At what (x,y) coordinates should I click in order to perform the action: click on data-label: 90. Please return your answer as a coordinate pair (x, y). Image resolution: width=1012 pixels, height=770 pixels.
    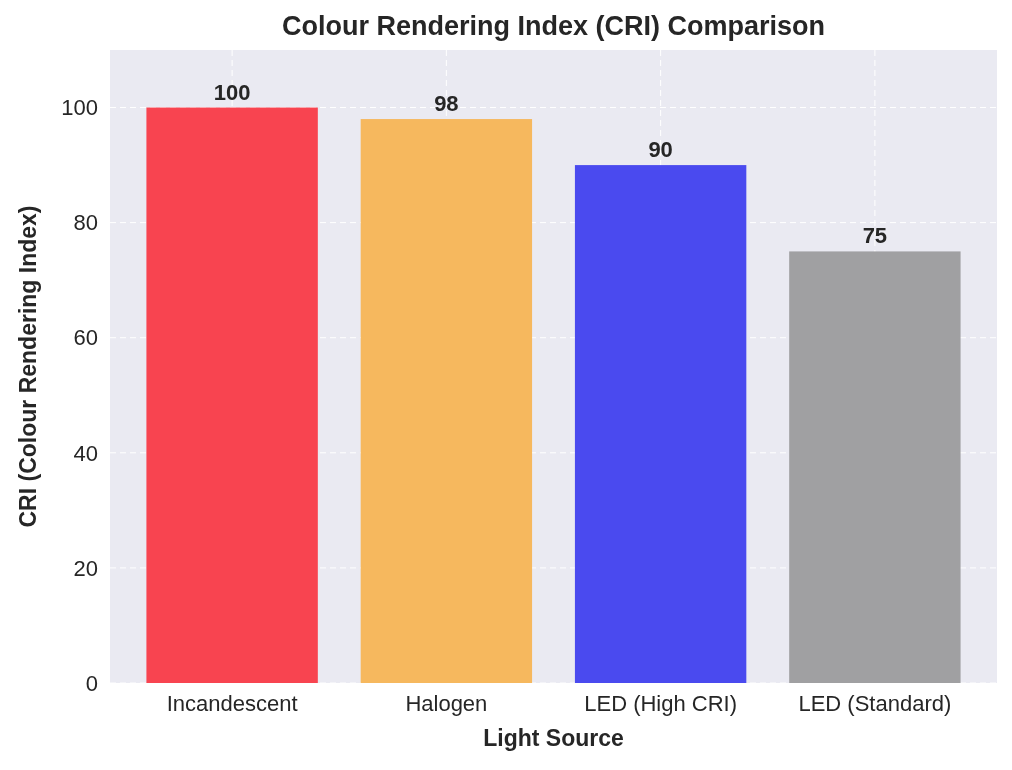
    Looking at the image, I should click on (660, 150).